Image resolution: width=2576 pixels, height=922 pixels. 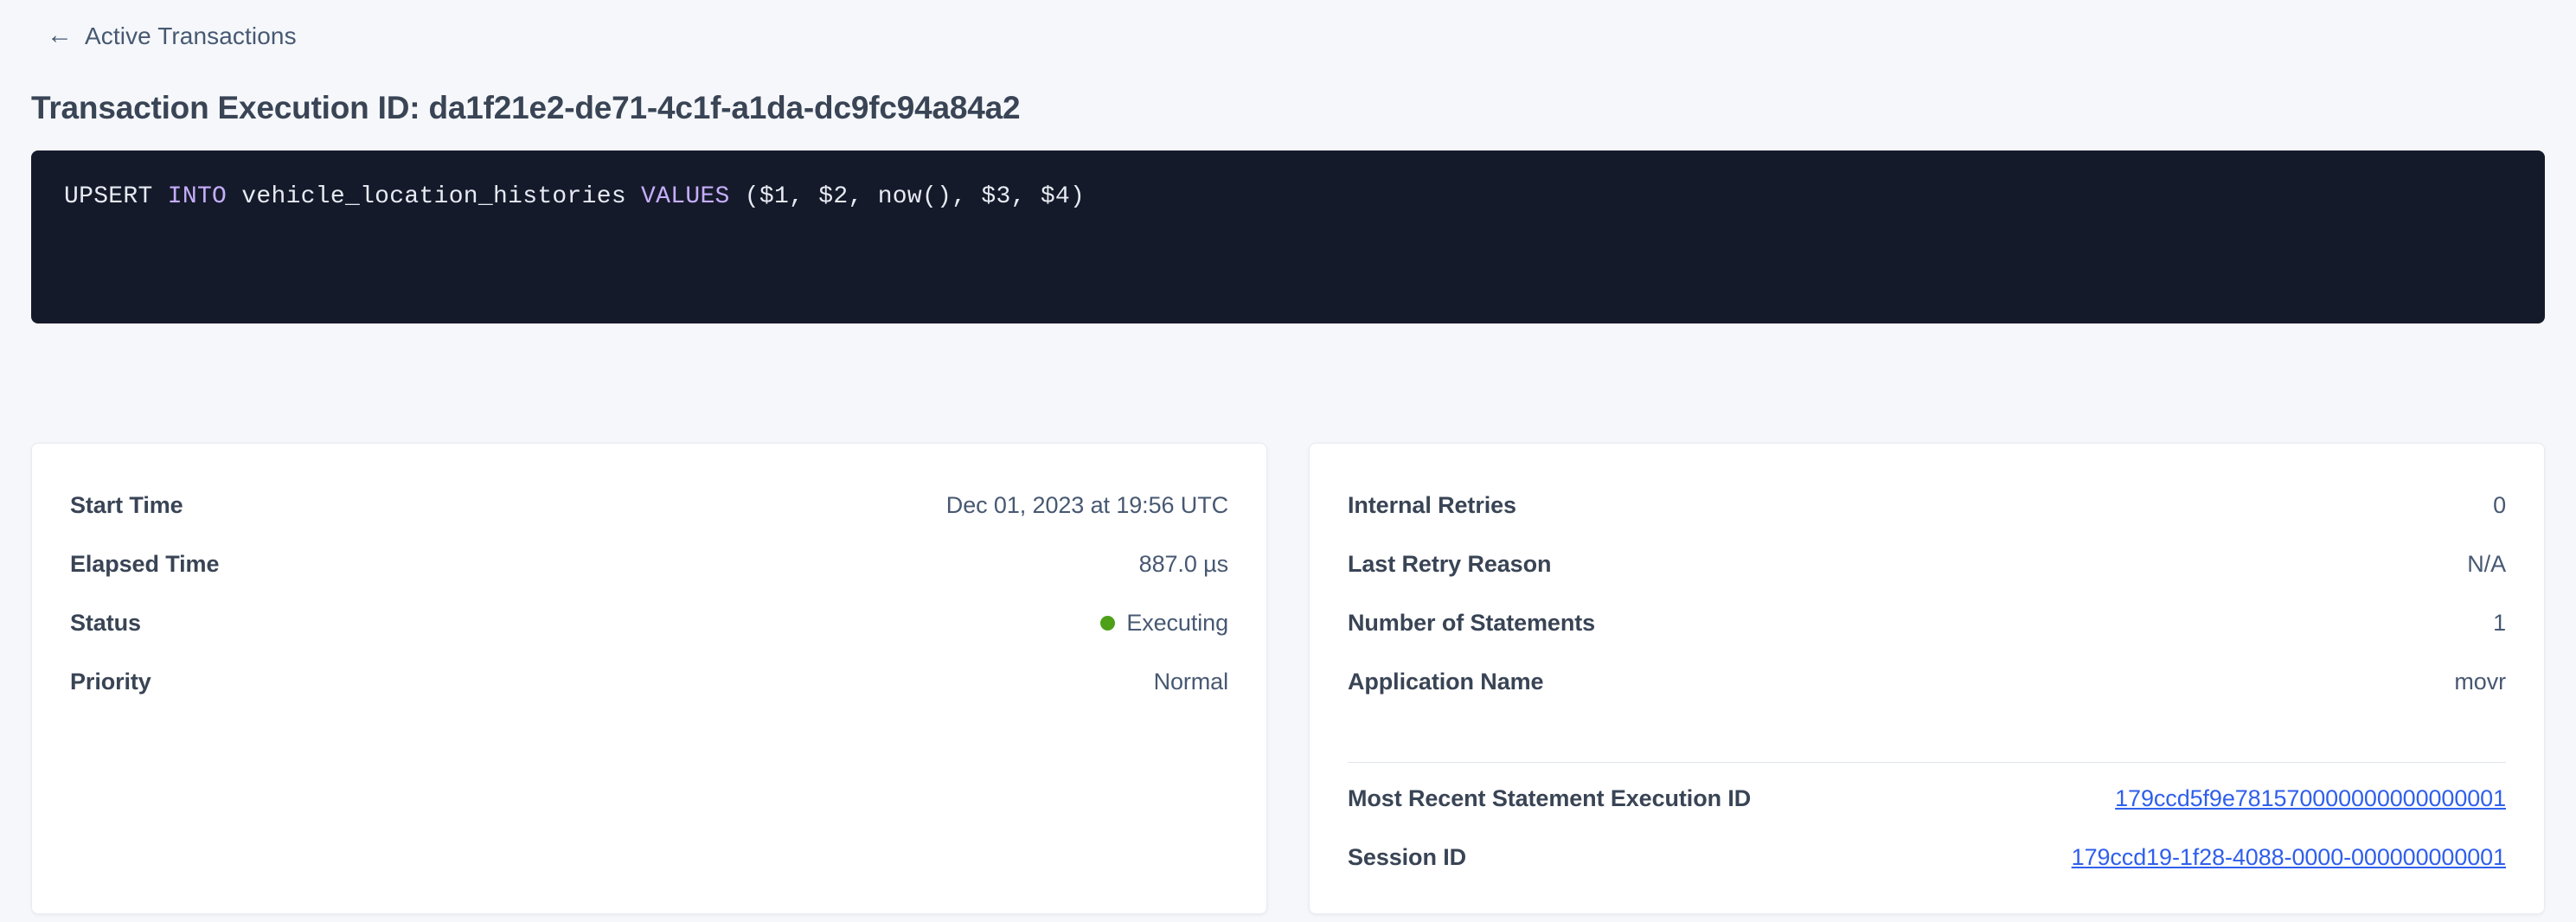 What do you see at coordinates (1432, 505) in the screenshot?
I see `row-label: Internal Retries` at bounding box center [1432, 505].